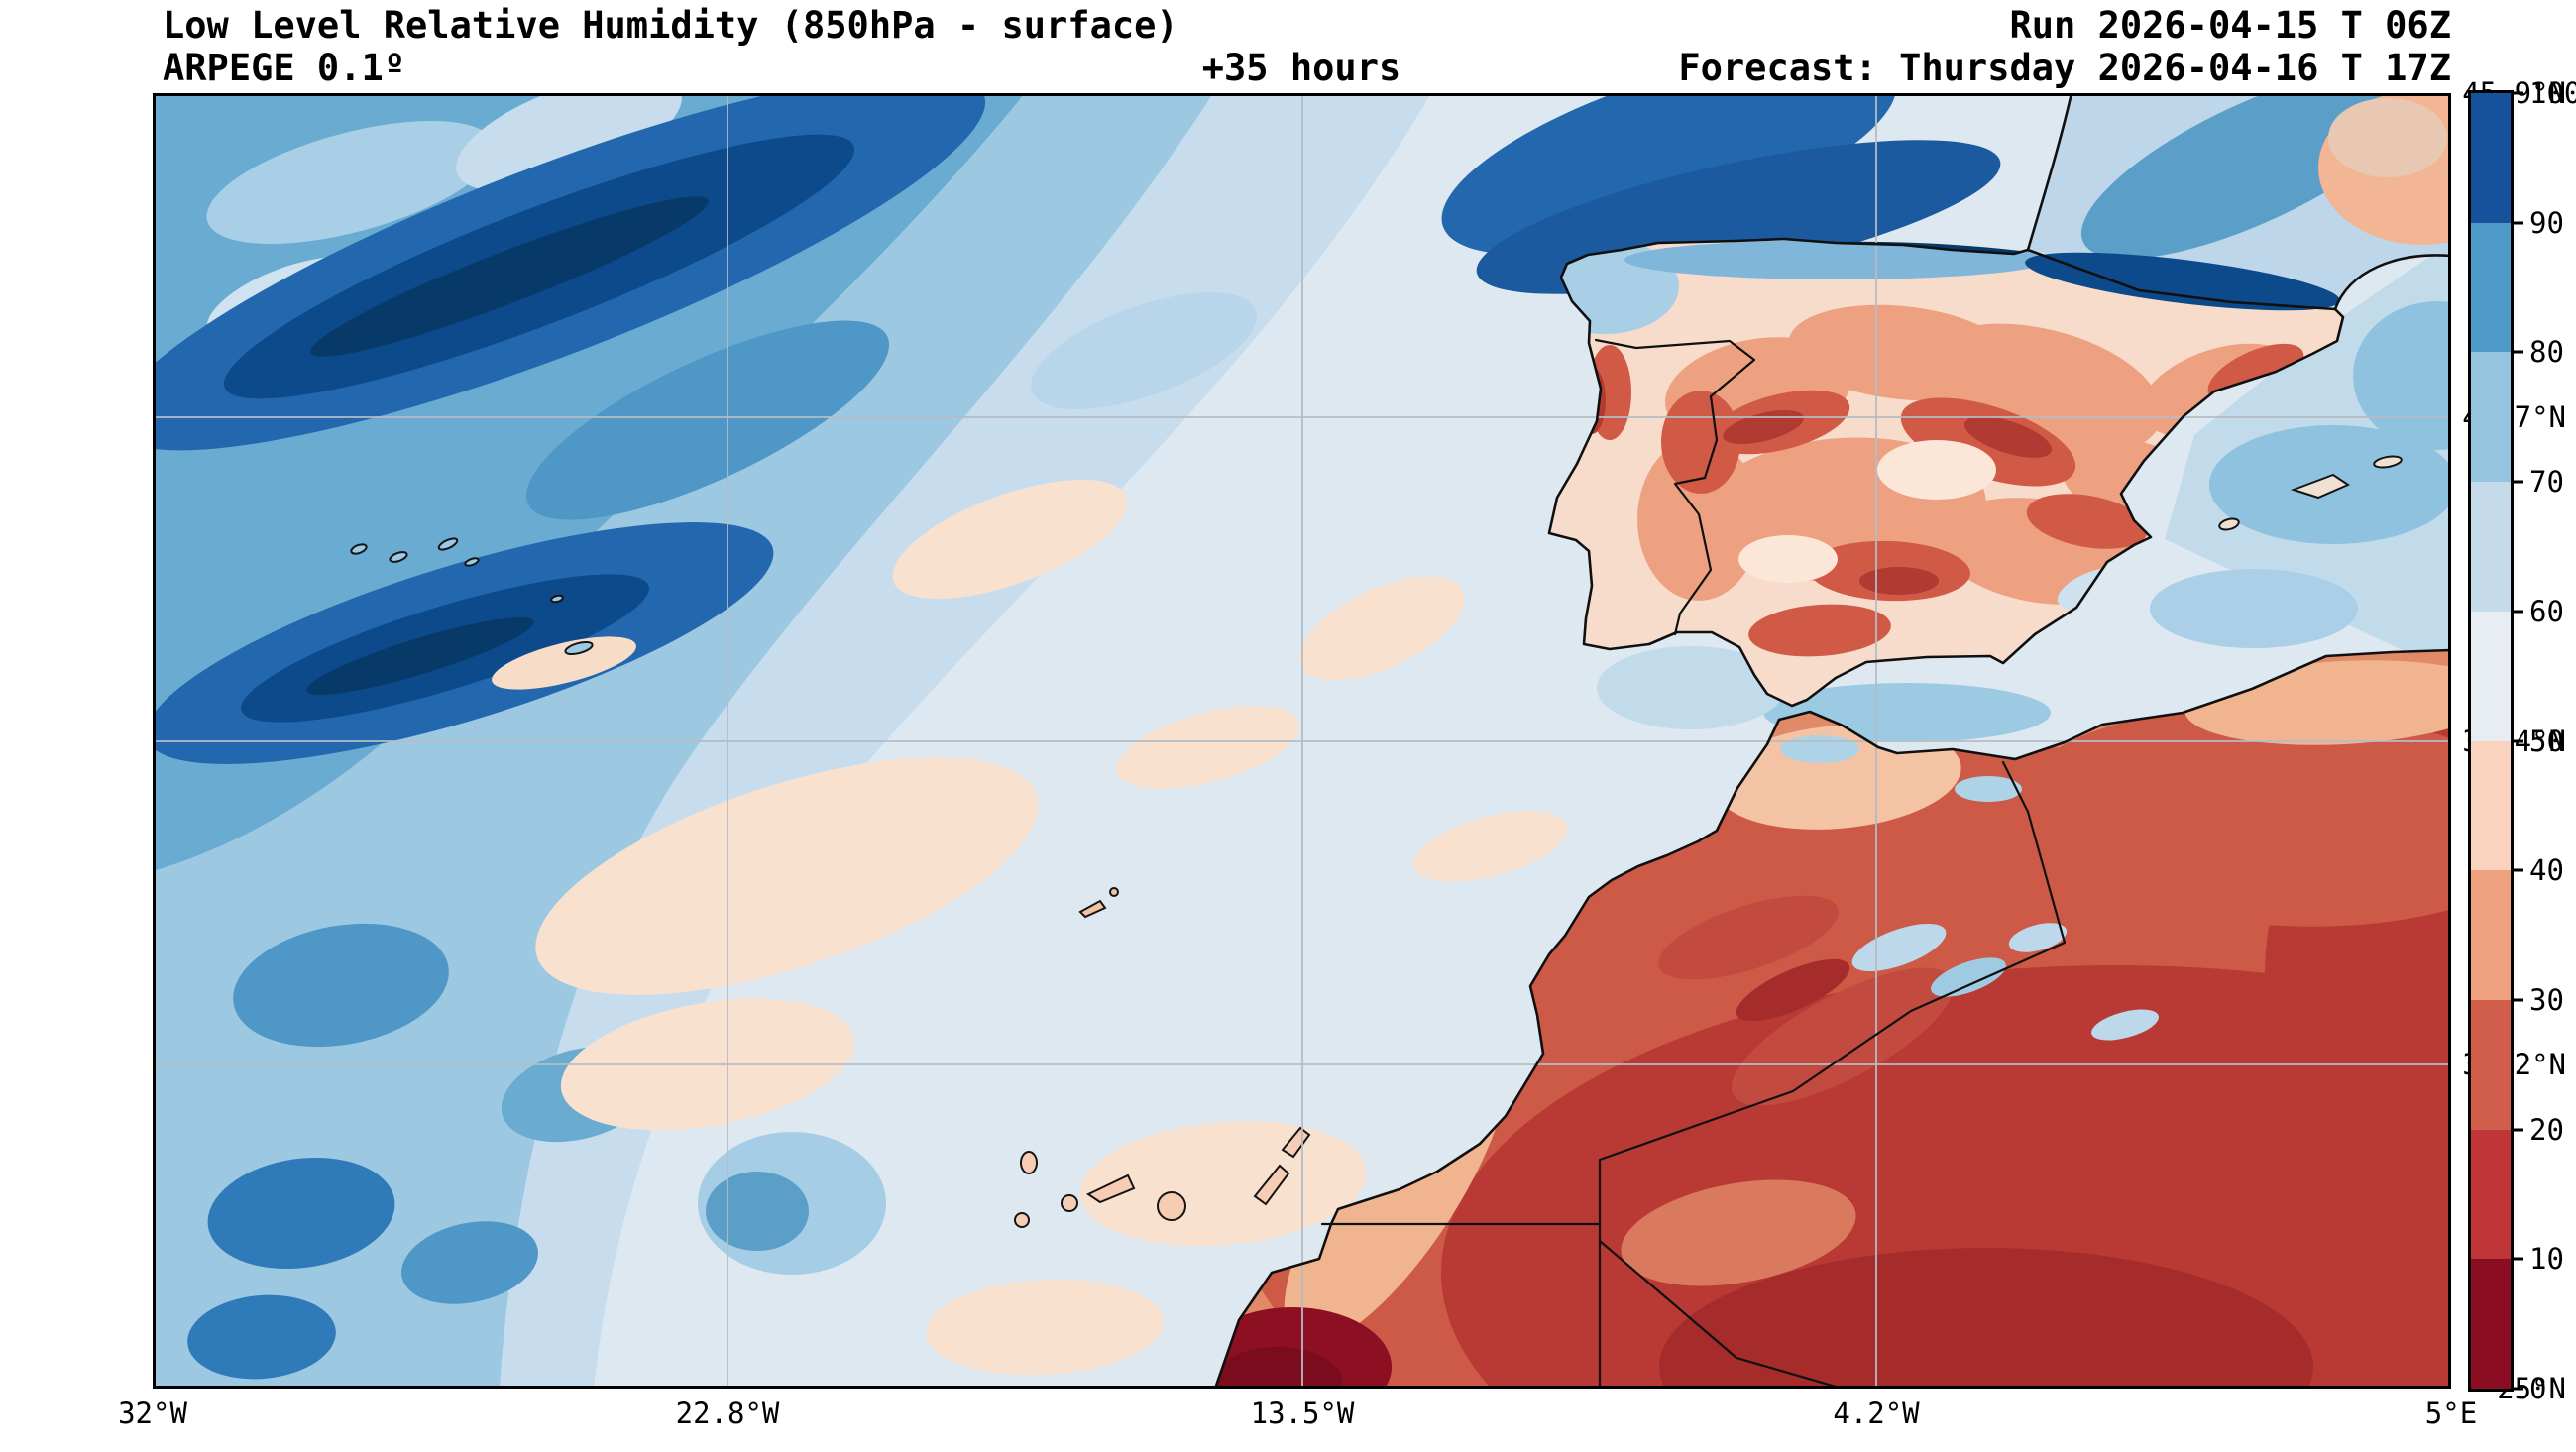 This screenshot has width=2576, height=1452. What do you see at coordinates (2392, 282) in the screenshot?
I see `france-mediterranean-coastline` at bounding box center [2392, 282].